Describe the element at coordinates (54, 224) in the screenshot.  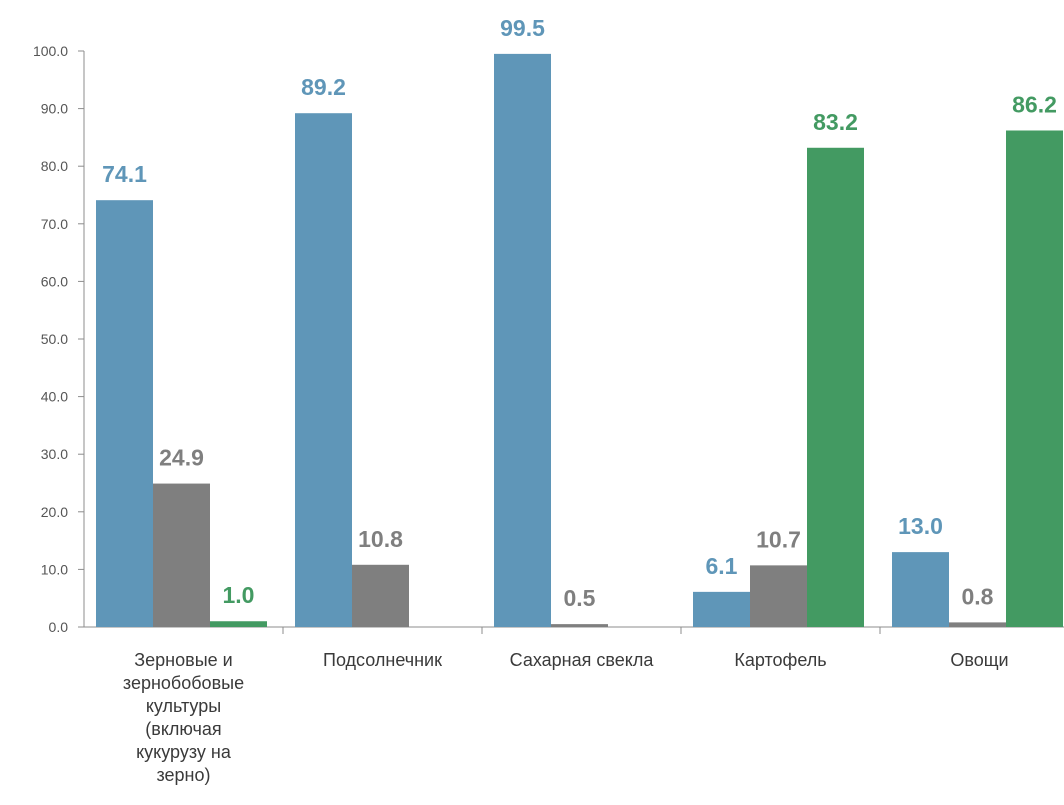
I see `y-tick-label: 70.0` at that location.